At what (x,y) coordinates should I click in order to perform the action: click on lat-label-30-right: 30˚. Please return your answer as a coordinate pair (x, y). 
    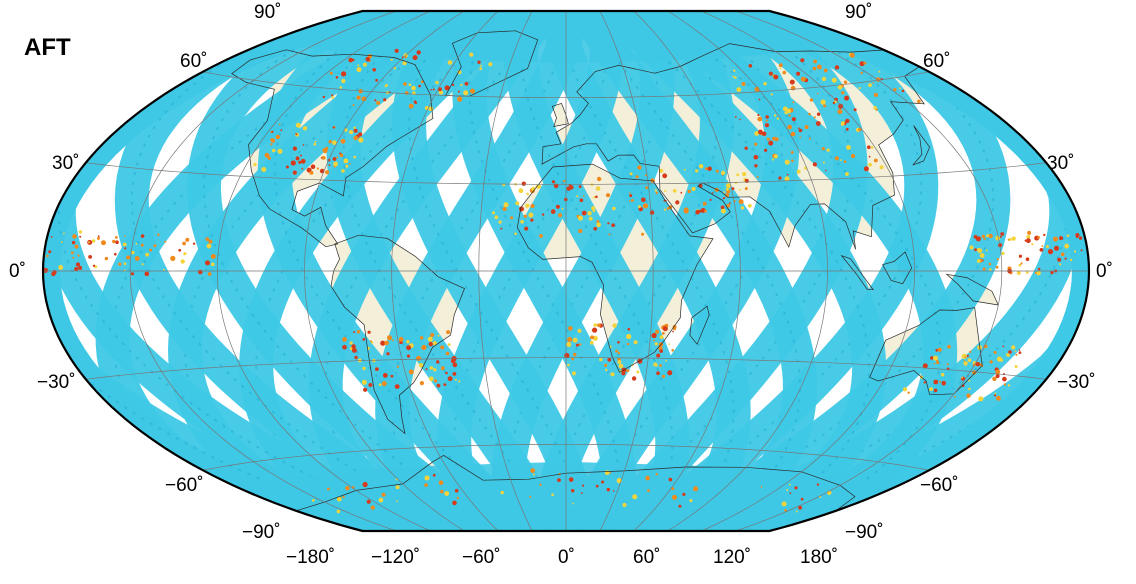
    Looking at the image, I should click on (1060, 163).